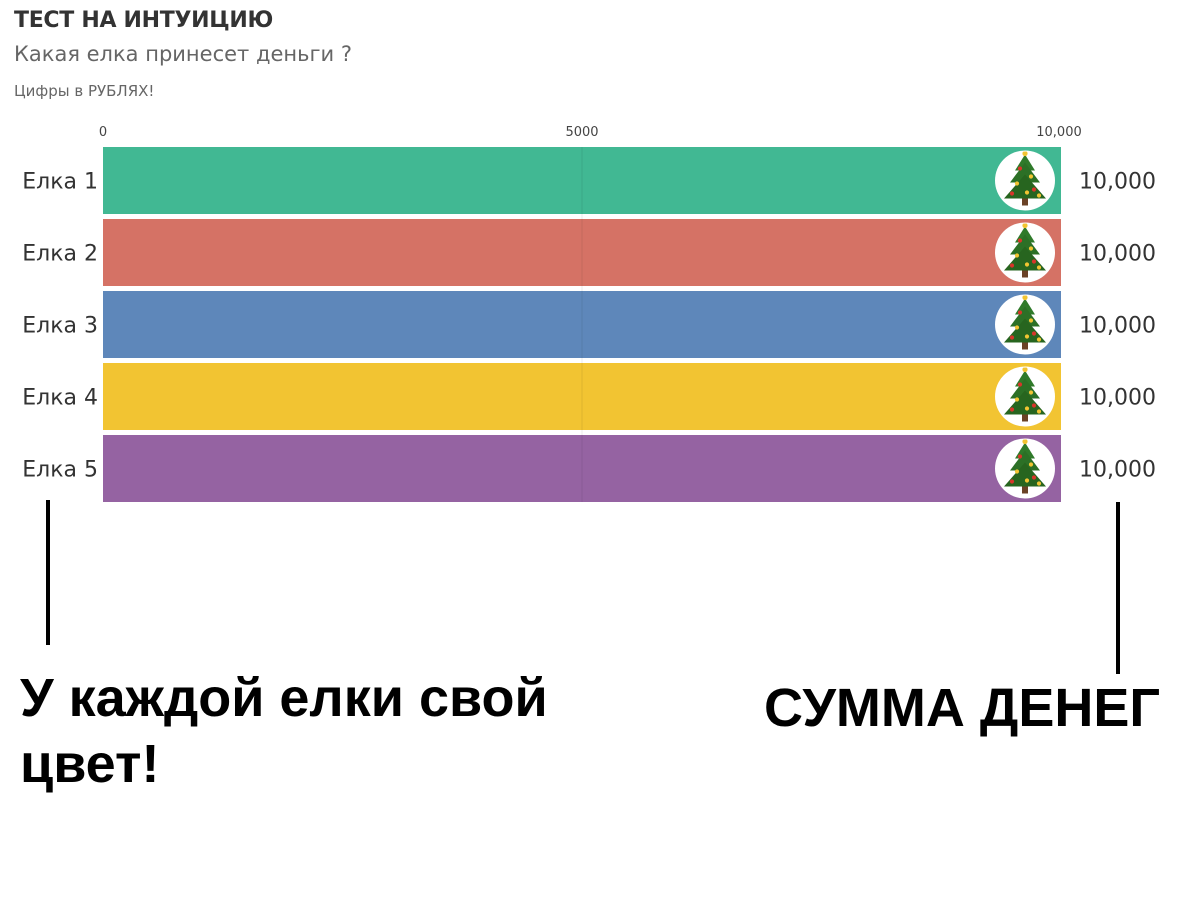 The height and width of the screenshot is (898, 1200). What do you see at coordinates (284, 731) in the screenshot?
I see `color-annotation: У каждой елки свой цвет!` at bounding box center [284, 731].